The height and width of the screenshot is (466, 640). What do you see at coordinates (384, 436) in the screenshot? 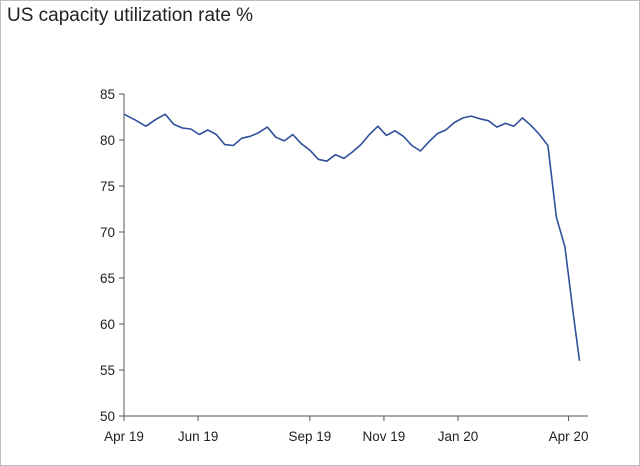
I see `x-tick-label: Nov 19` at bounding box center [384, 436].